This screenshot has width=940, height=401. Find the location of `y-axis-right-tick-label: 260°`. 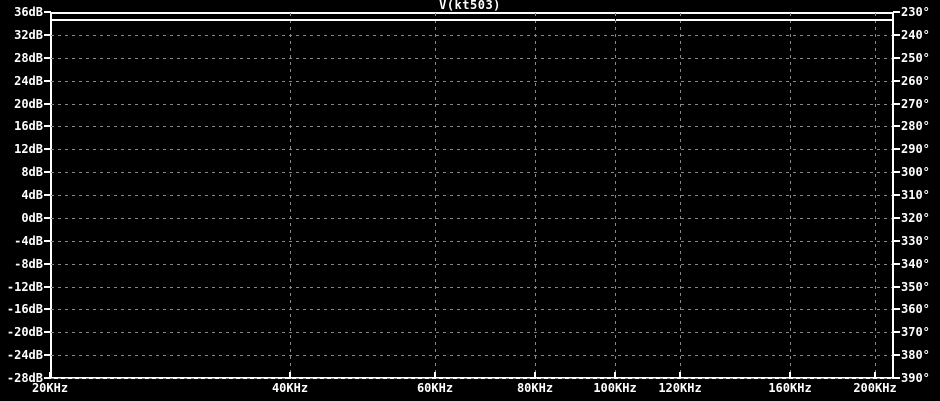

y-axis-right-tick-label: 260° is located at coordinates (915, 81).